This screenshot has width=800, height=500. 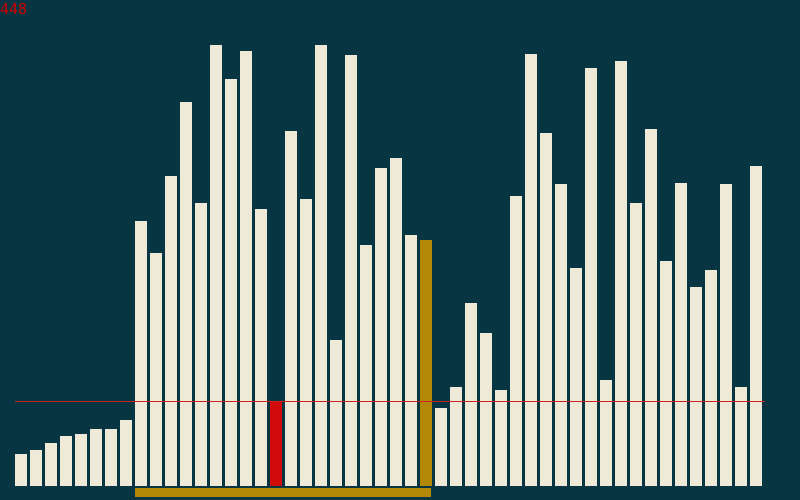 I want to click on active-range-marker, so click(x=283, y=492).